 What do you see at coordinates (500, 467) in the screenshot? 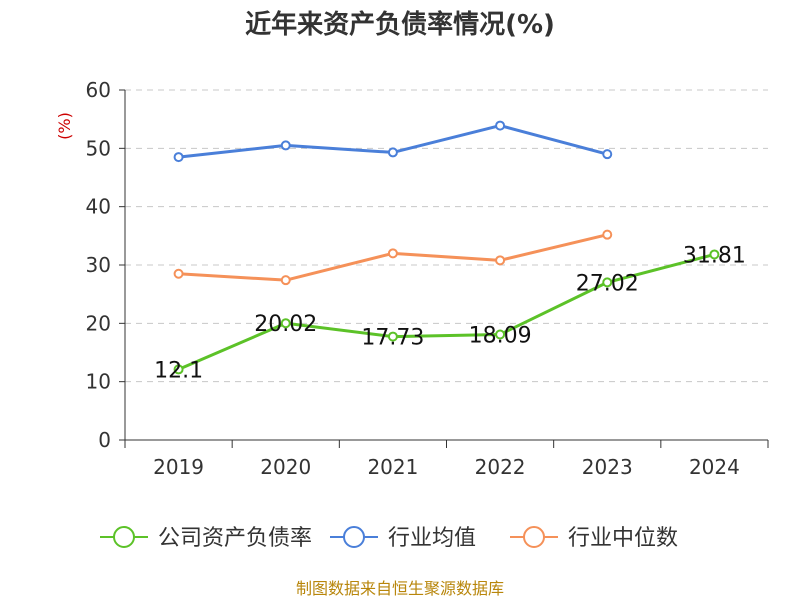
I see `x-tick-label: 2022` at bounding box center [500, 467].